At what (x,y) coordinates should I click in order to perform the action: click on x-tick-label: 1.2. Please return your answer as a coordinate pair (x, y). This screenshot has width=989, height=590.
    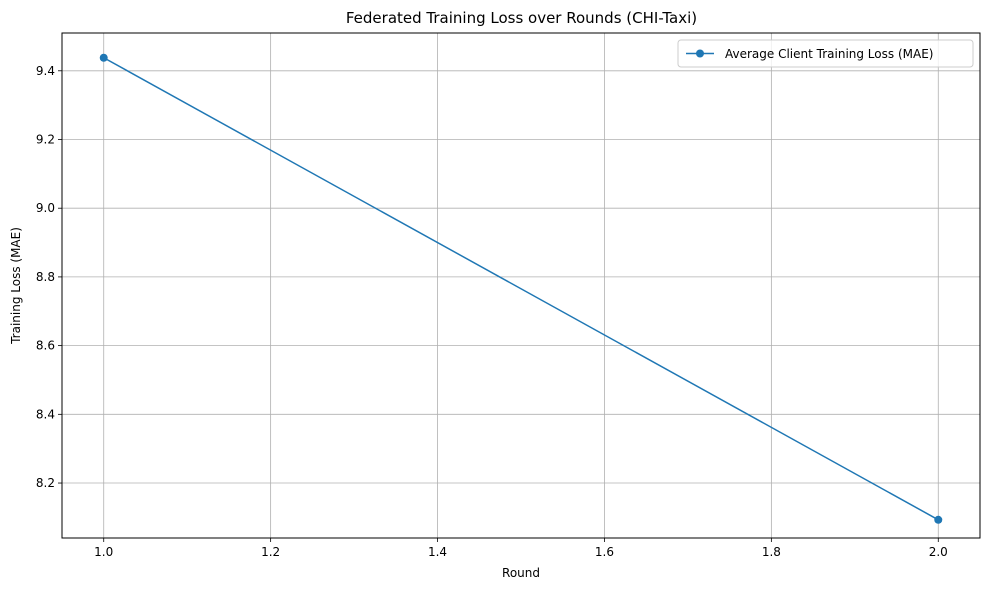
    Looking at the image, I should click on (270, 552).